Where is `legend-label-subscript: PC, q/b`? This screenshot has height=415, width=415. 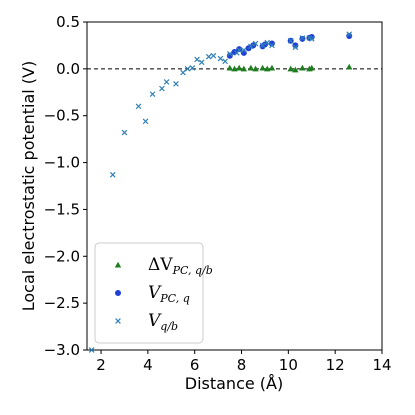 legend-label-subscript: PC, q/b is located at coordinates (192, 270).